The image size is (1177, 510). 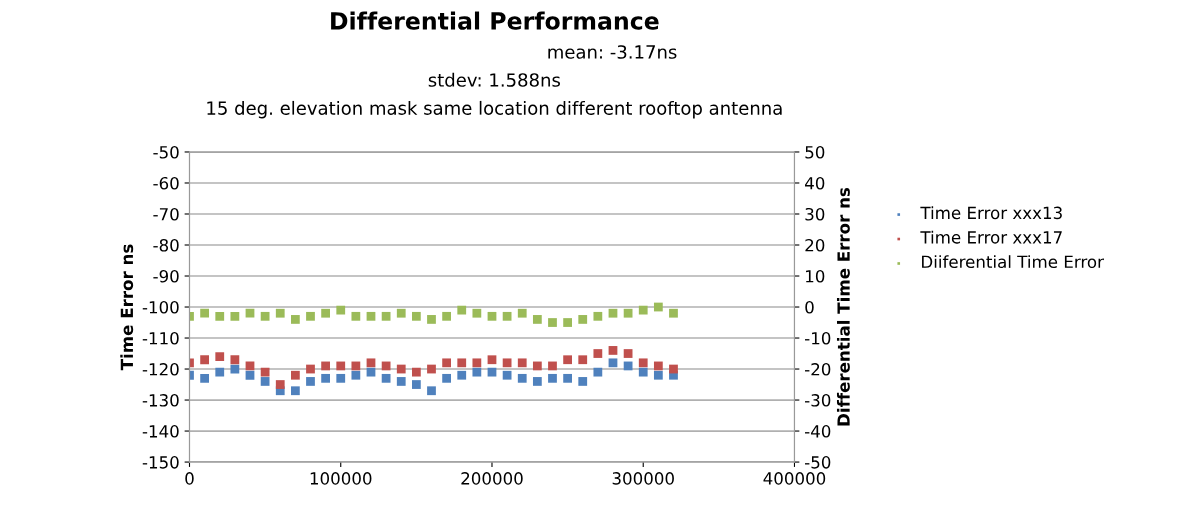 What do you see at coordinates (818, 338) in the screenshot?
I see `y2-tick-label: -10` at bounding box center [818, 338].